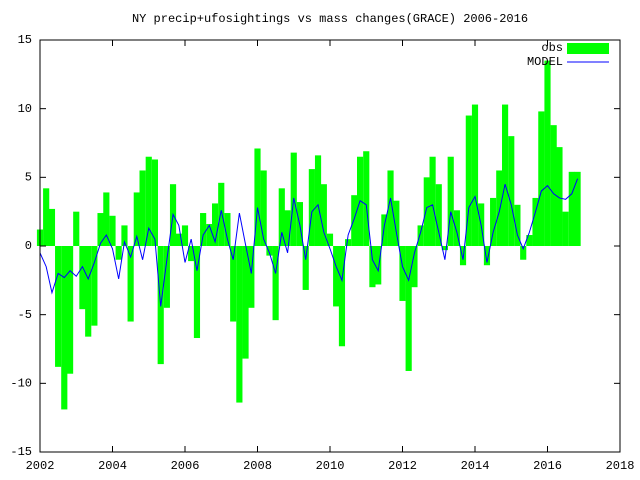  What do you see at coordinates (402, 466) in the screenshot?
I see `x-tick-label: 2012` at bounding box center [402, 466].